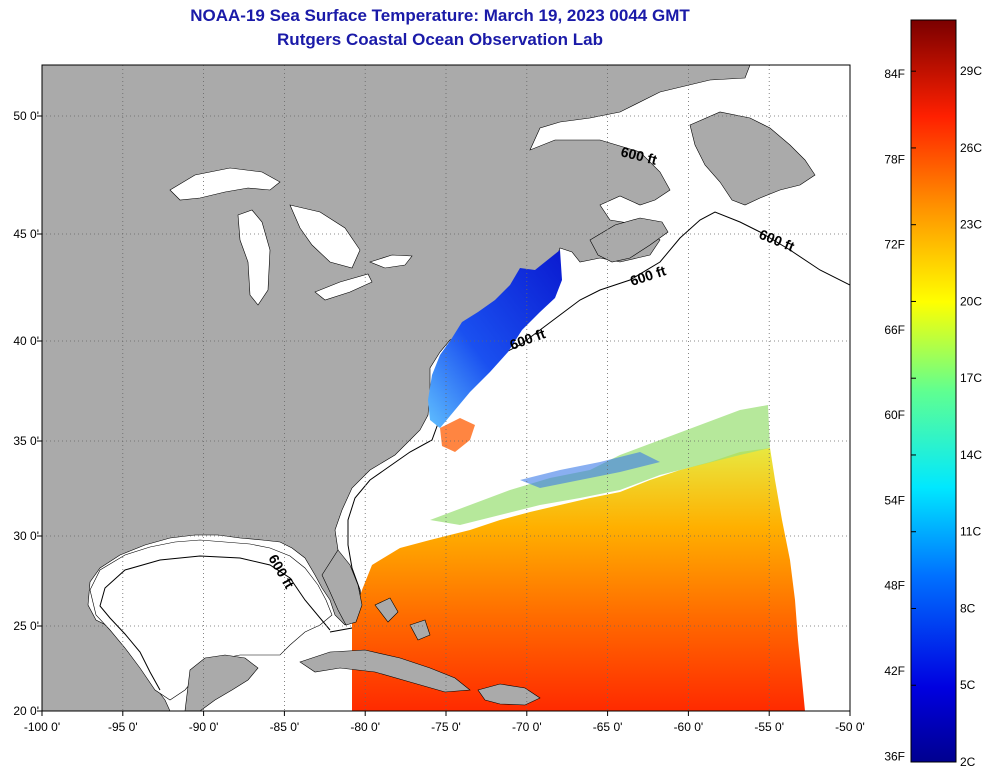 The width and height of the screenshot is (984, 770). I want to click on latitude-axis: 50 0' 45 0' 40 0' 35 0' 30 0' 25 0' 20 0', so click(27, 413).